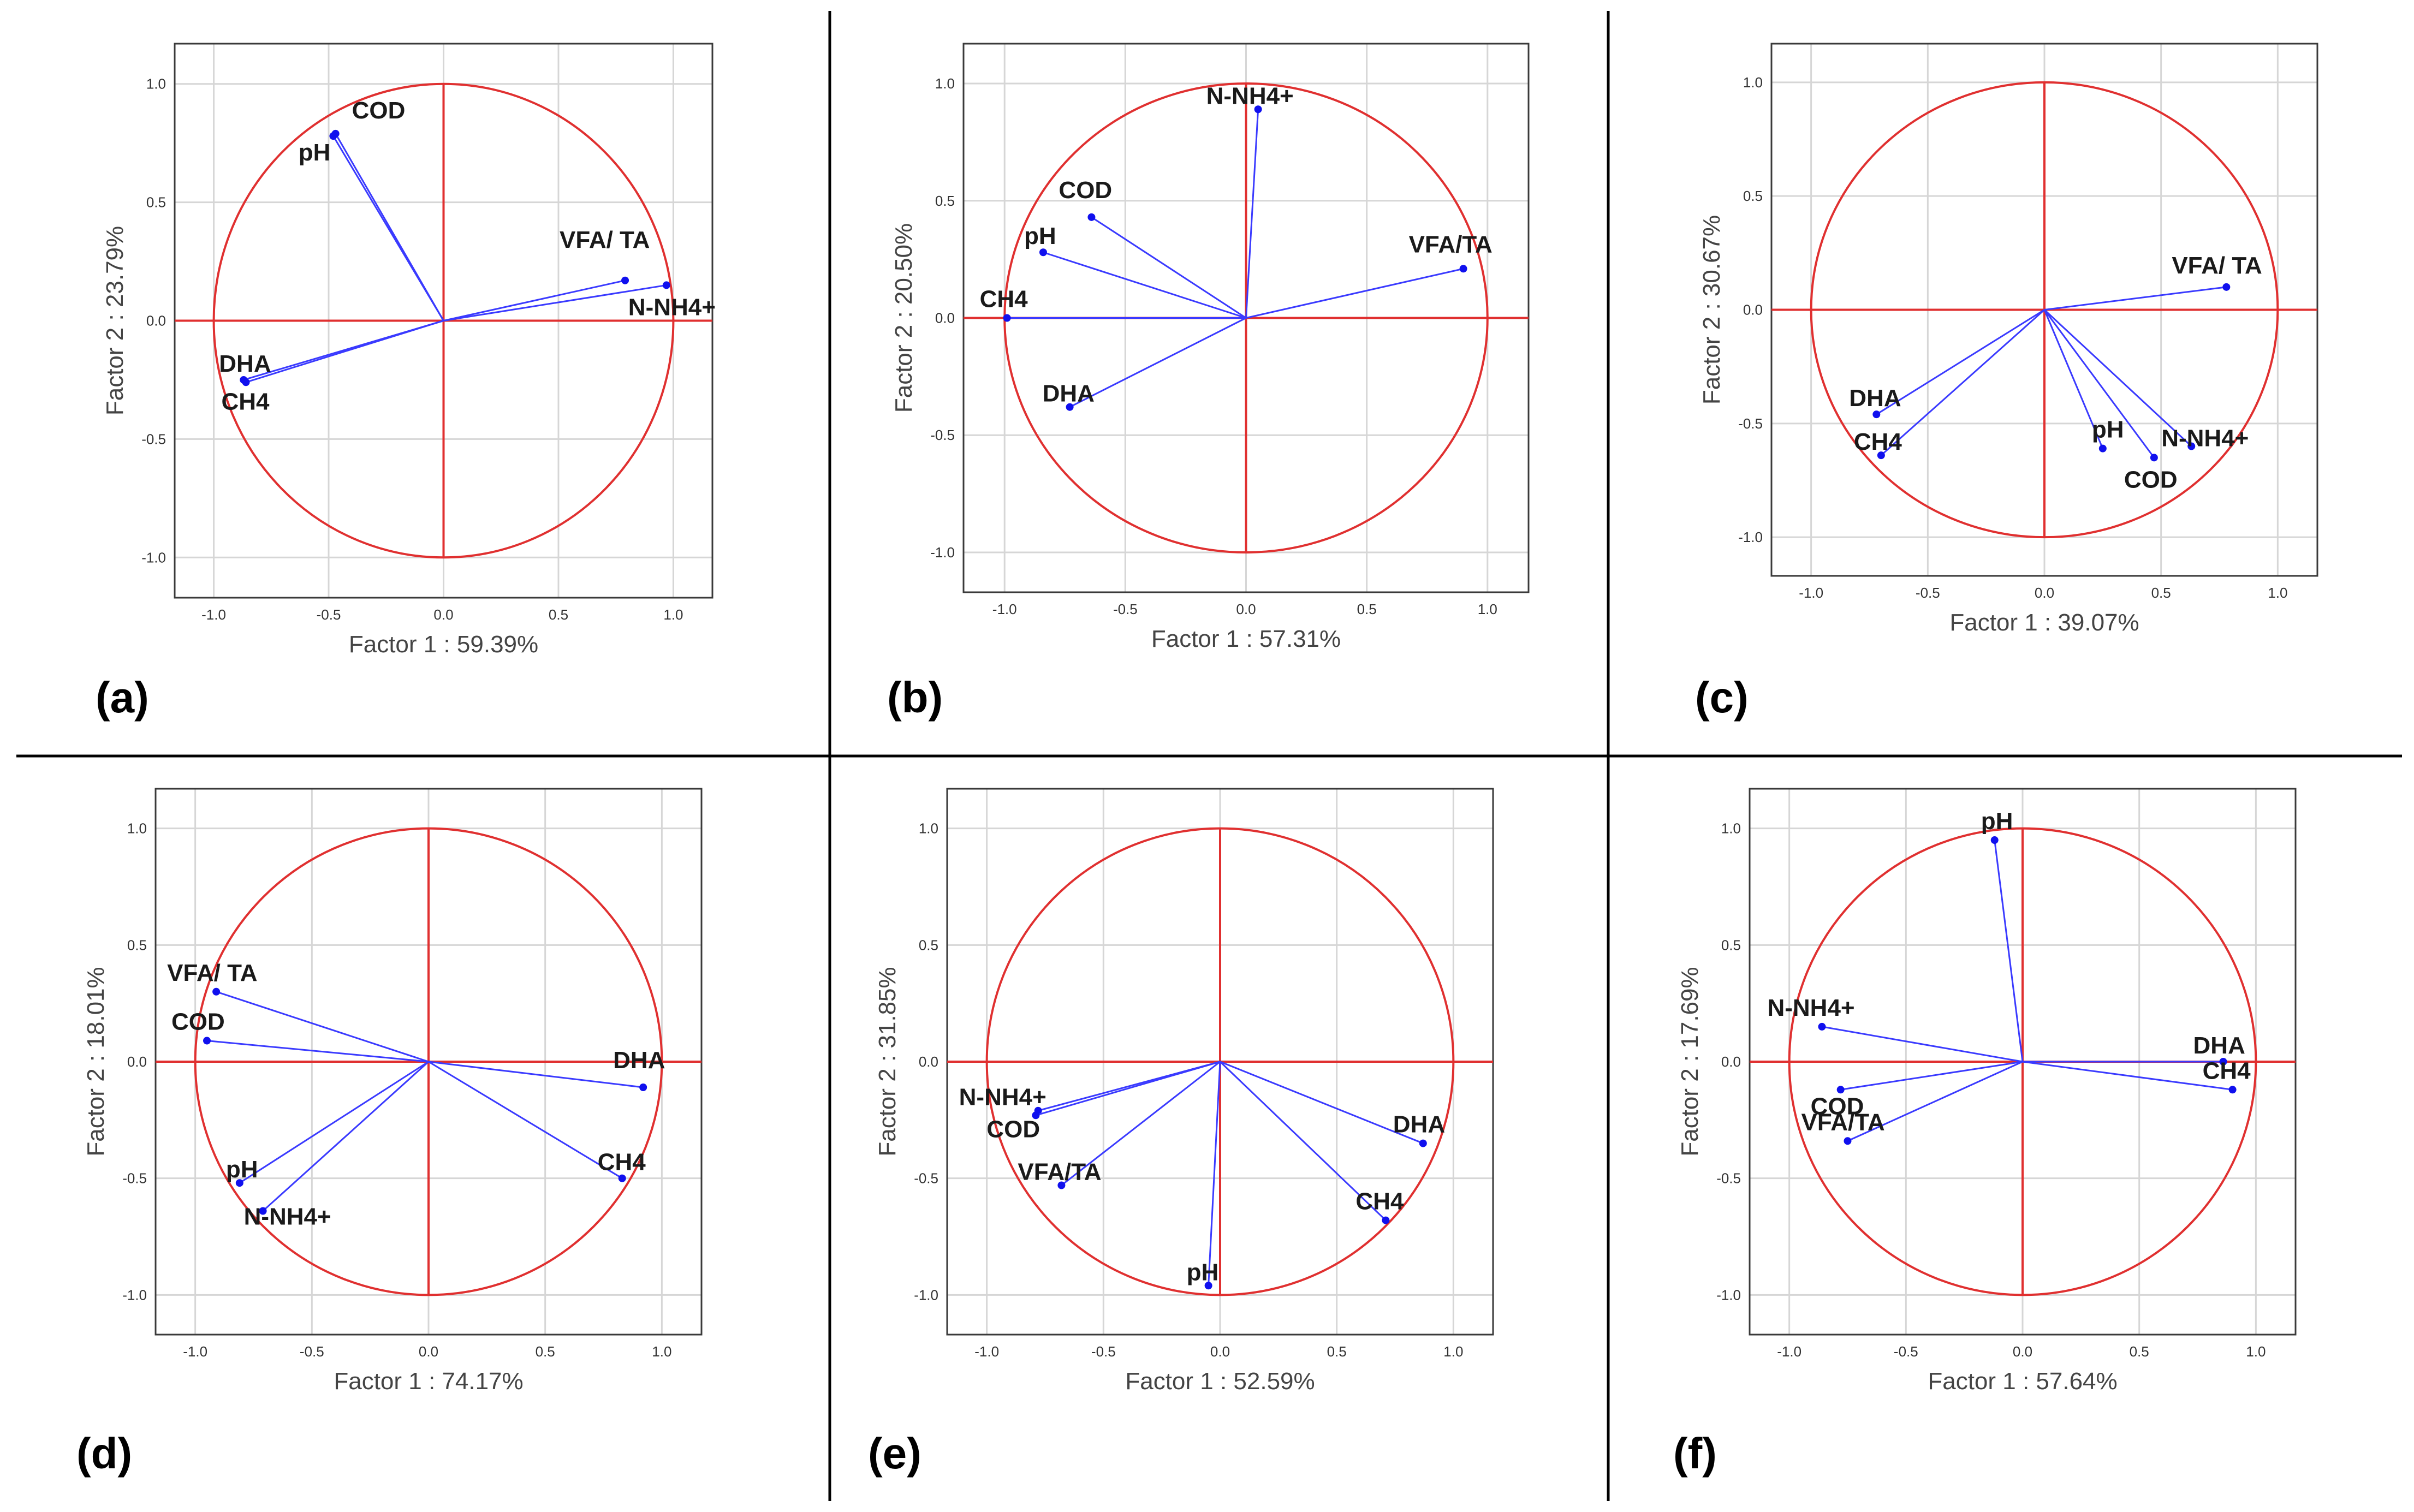  Describe the element at coordinates (1040, 236) in the screenshot. I see `variable-label: pH` at that location.